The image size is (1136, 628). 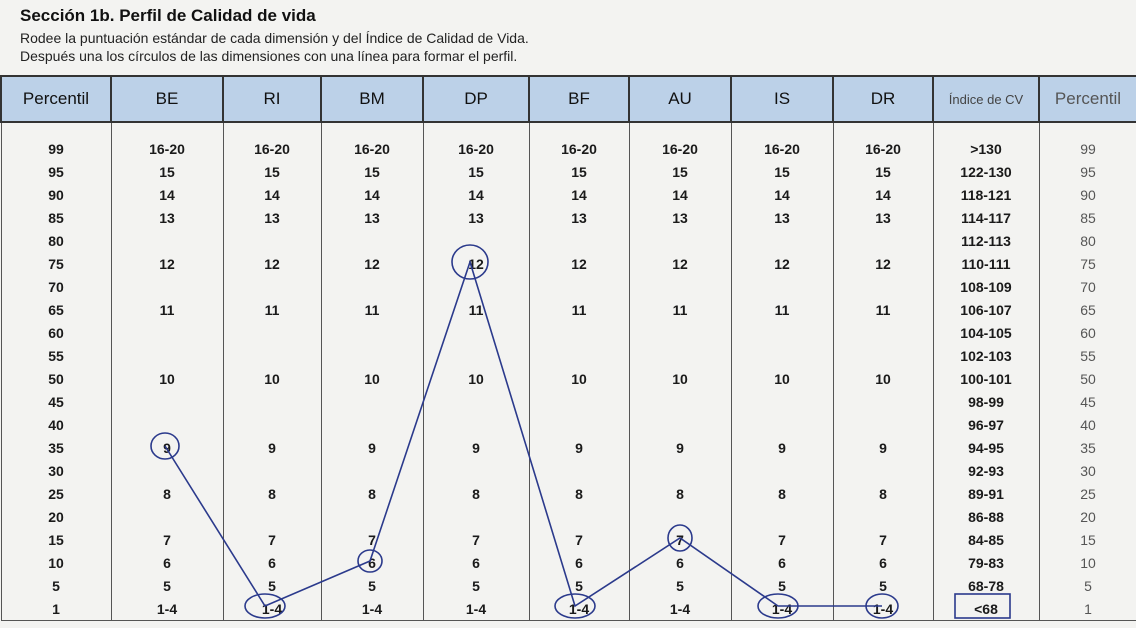 I want to click on table-row: 1 1-4 1-4 1-4 1-4 1-4 1-4 1-4 1-4 <68 1, so click(x=568, y=609).